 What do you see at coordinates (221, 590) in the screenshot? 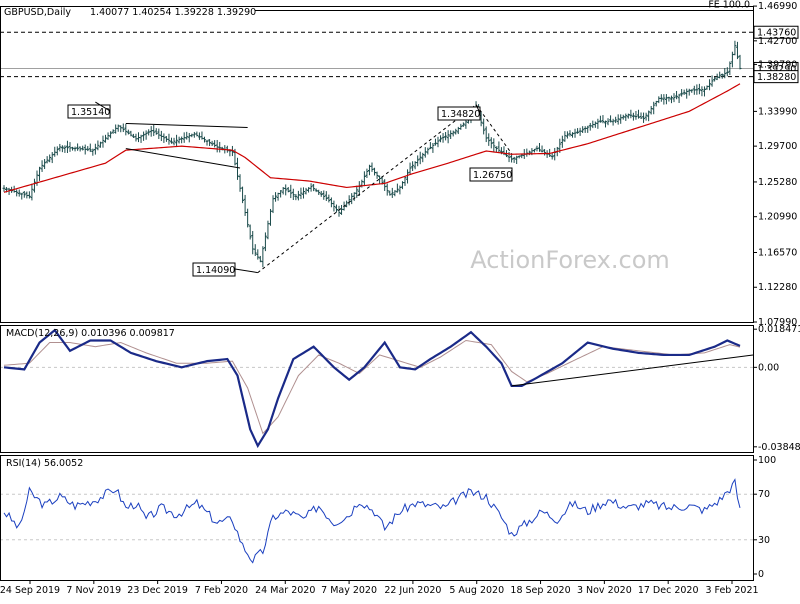
I see `x-axis-label: 7 Feb 2020` at bounding box center [221, 590].